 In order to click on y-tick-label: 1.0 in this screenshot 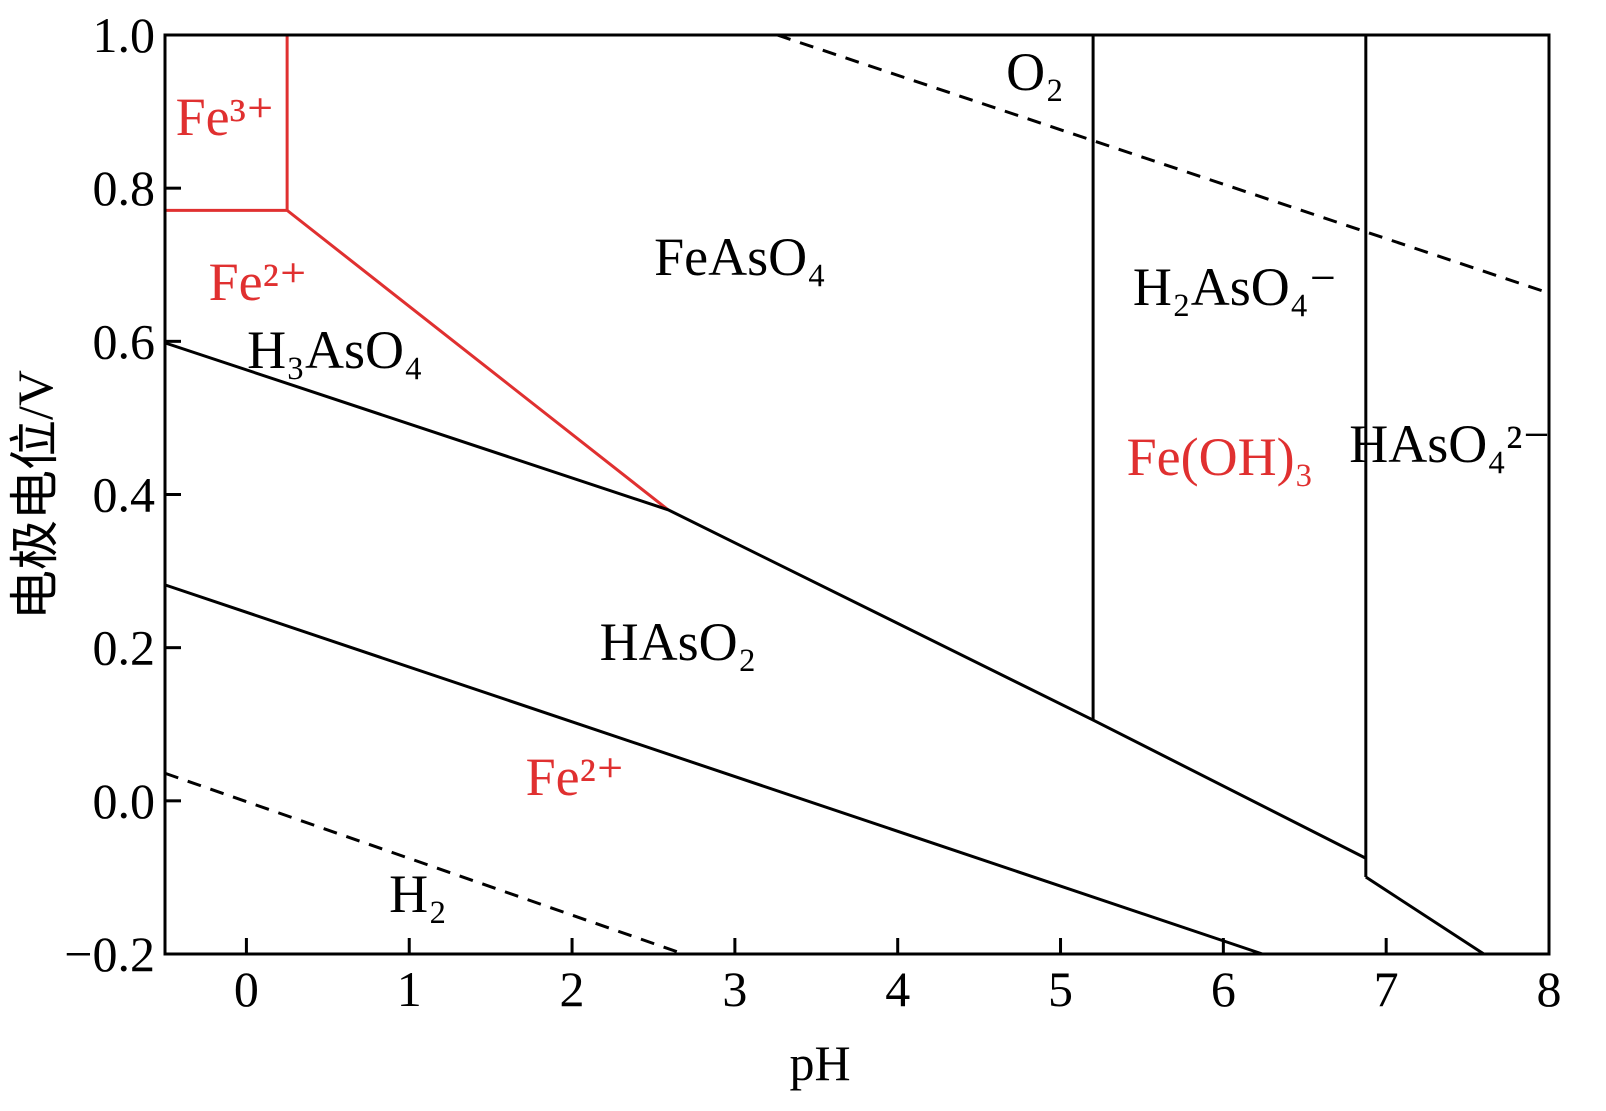, I will do `click(124, 35)`.